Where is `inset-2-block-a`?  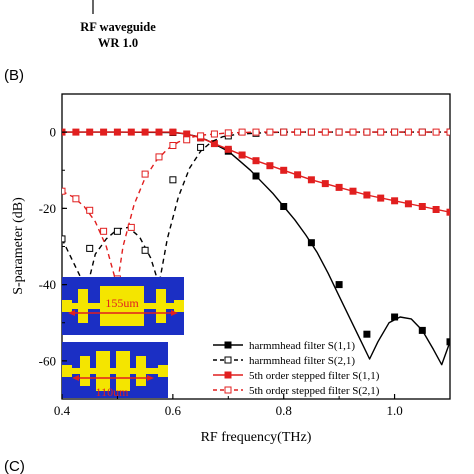
inset-2-block-a is located at coordinates (85, 371).